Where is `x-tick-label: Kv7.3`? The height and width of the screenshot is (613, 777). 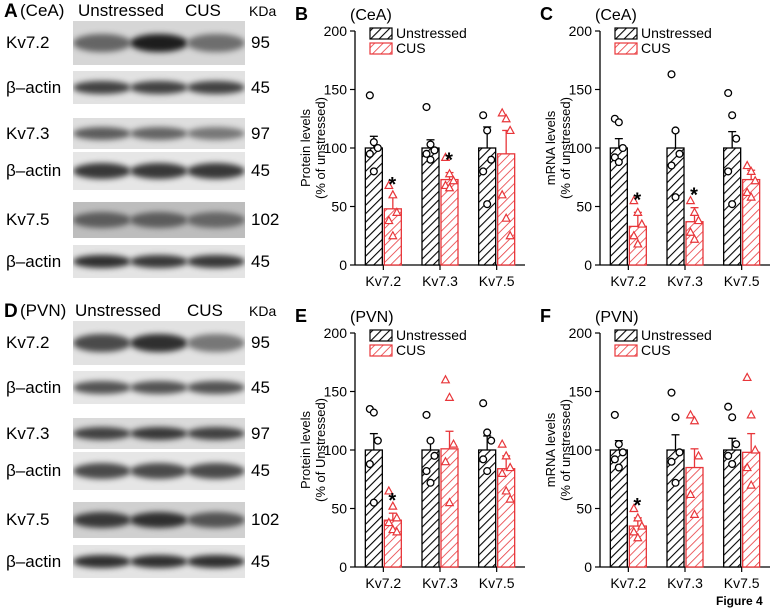
x-tick-label: Kv7.3 is located at coordinates (440, 281).